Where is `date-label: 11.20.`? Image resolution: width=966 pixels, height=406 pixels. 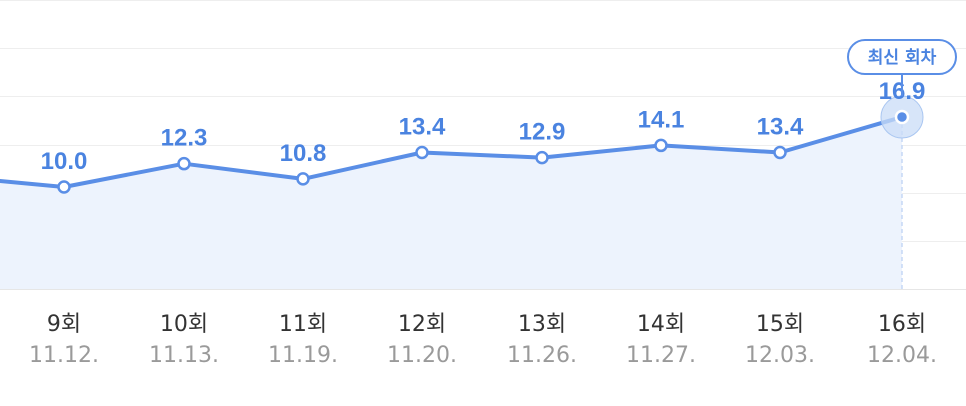
date-label: 11.20. is located at coordinates (422, 355).